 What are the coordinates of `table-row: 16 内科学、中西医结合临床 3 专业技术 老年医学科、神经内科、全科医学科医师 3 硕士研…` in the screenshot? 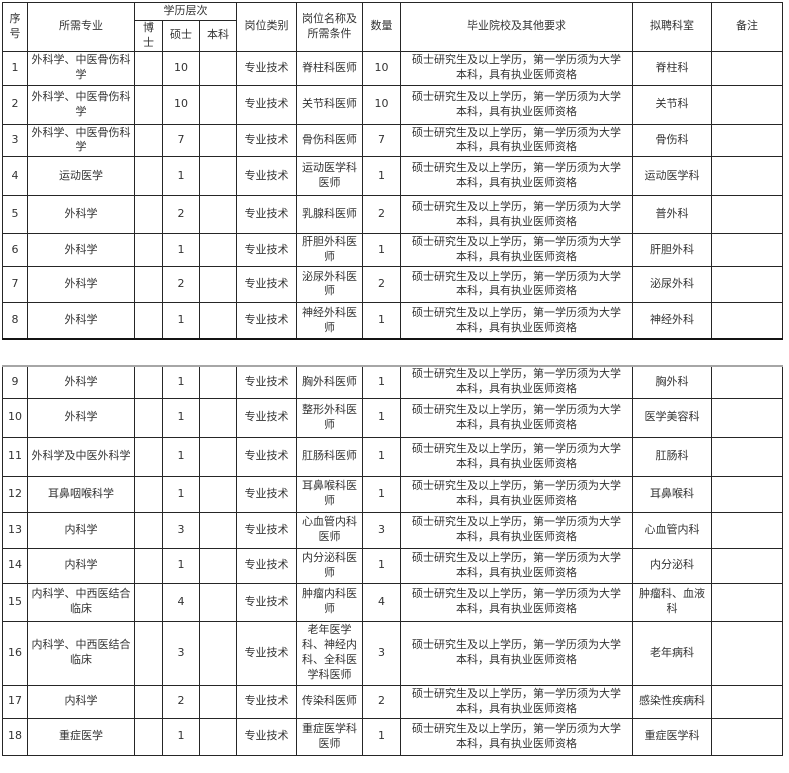 It's located at (392, 653).